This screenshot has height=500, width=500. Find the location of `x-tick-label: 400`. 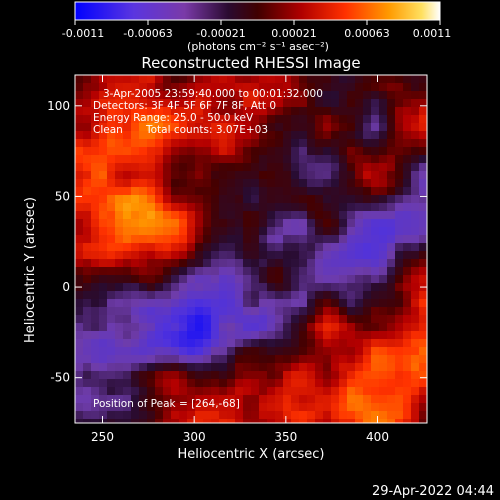

x-tick-label: 400 is located at coordinates (377, 437).